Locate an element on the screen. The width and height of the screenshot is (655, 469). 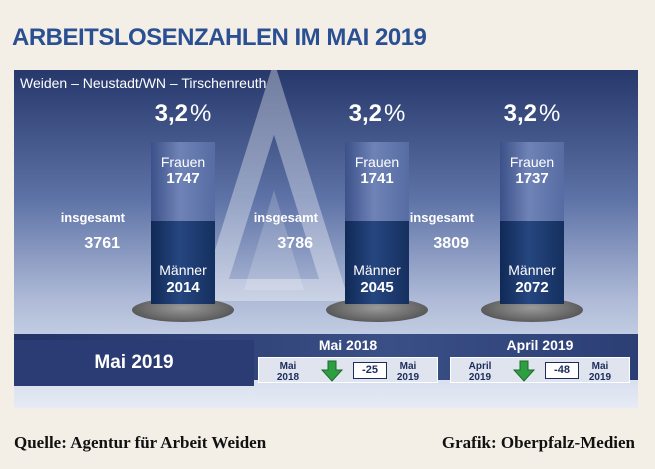
comparison-from: Mai 2018 is located at coordinates (288, 372).